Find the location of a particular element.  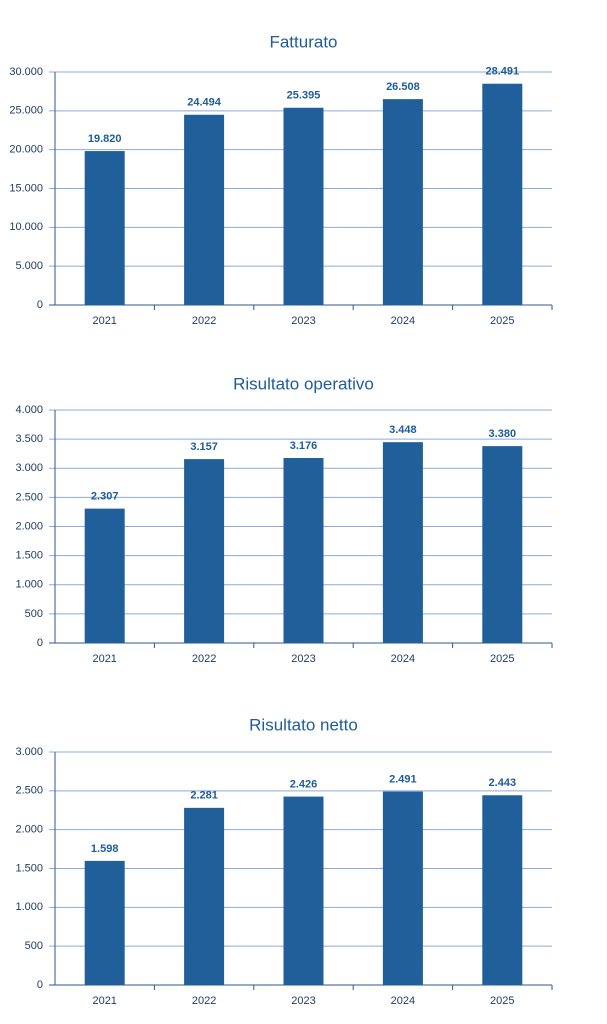

y-tick-label: 25.000 is located at coordinates (26, 111).